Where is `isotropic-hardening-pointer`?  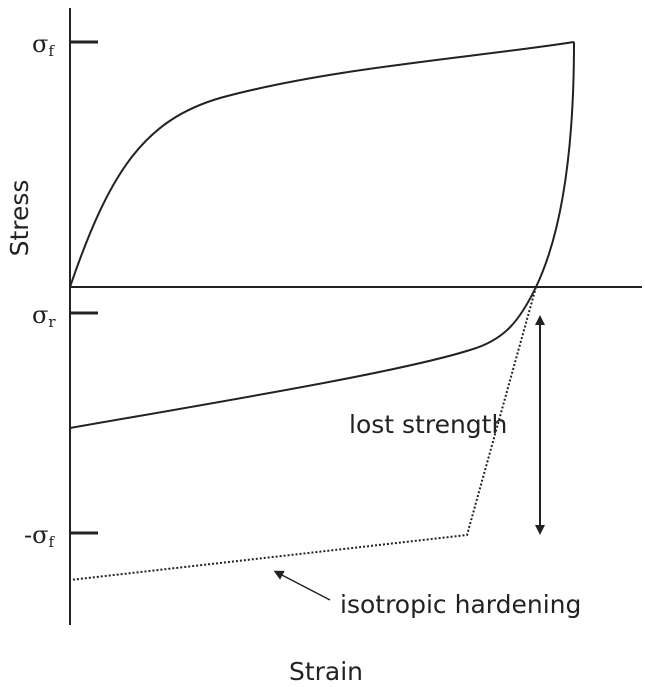
isotropic-hardening-pointer is located at coordinates (302, 585).